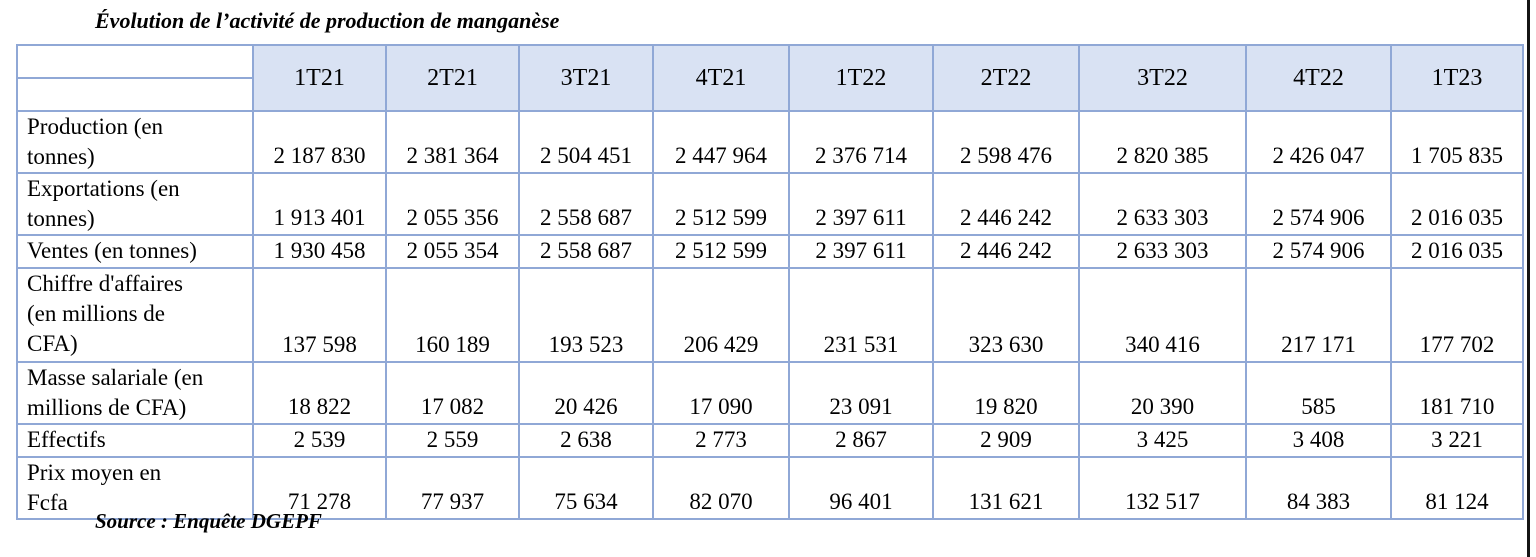 The height and width of the screenshot is (557, 1536). What do you see at coordinates (721, 315) in the screenshot?
I see `data-cell: 206 429` at bounding box center [721, 315].